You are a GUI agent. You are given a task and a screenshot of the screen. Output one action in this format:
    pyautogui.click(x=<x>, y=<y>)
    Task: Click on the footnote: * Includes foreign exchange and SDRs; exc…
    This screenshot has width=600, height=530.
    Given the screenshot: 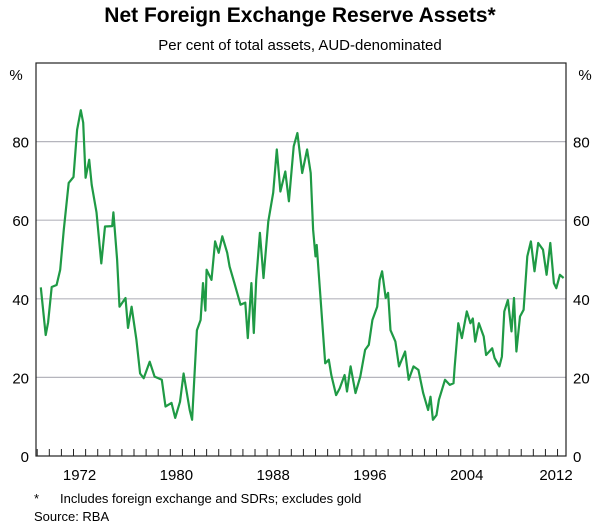 What is the action you would take?
    pyautogui.click(x=197, y=498)
    